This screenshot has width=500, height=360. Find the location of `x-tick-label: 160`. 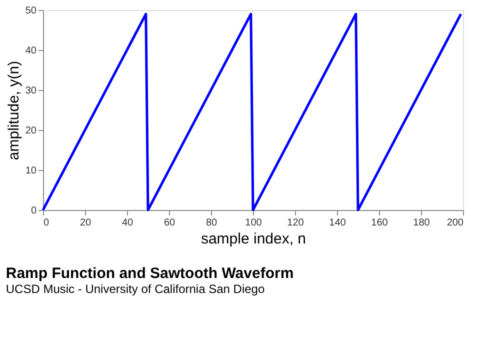

x-tick-label: 160 is located at coordinates (379, 223).